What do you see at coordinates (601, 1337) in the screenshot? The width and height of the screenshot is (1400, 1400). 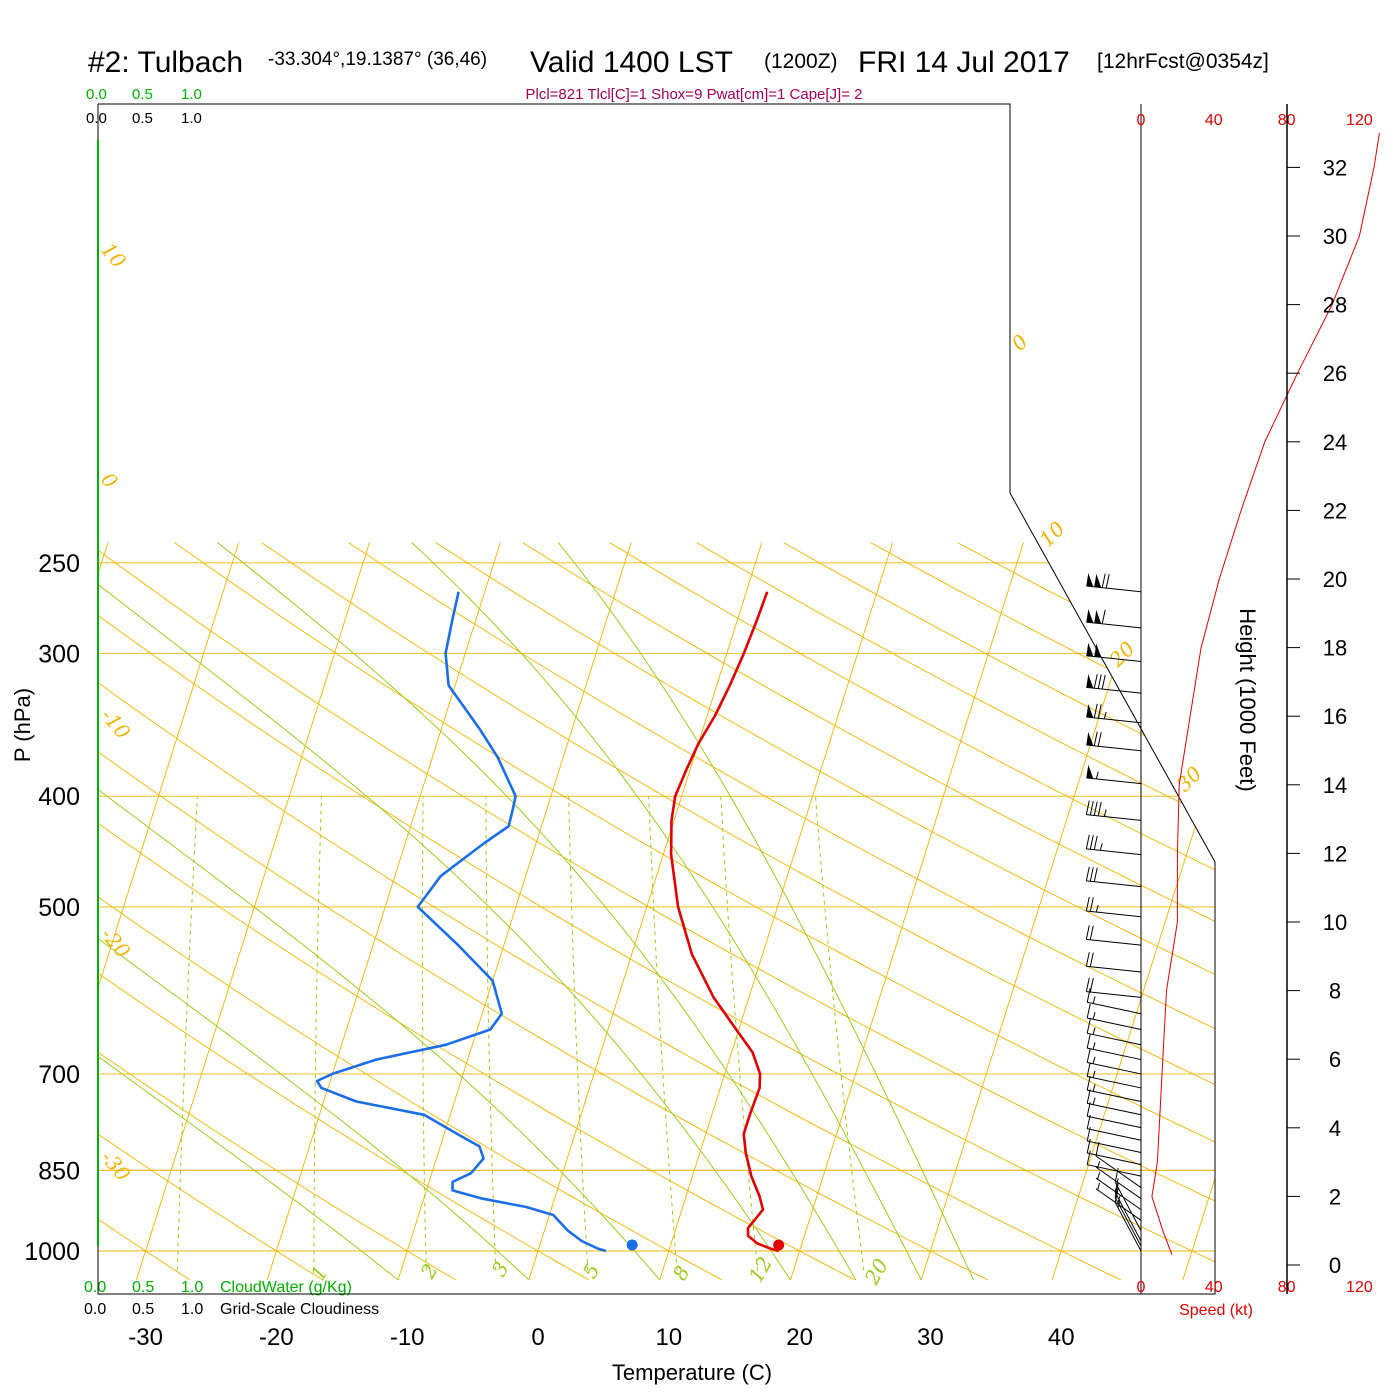 I see `temperature-axis: -30 -20 -10 0 10 20 30 40` at bounding box center [601, 1337].